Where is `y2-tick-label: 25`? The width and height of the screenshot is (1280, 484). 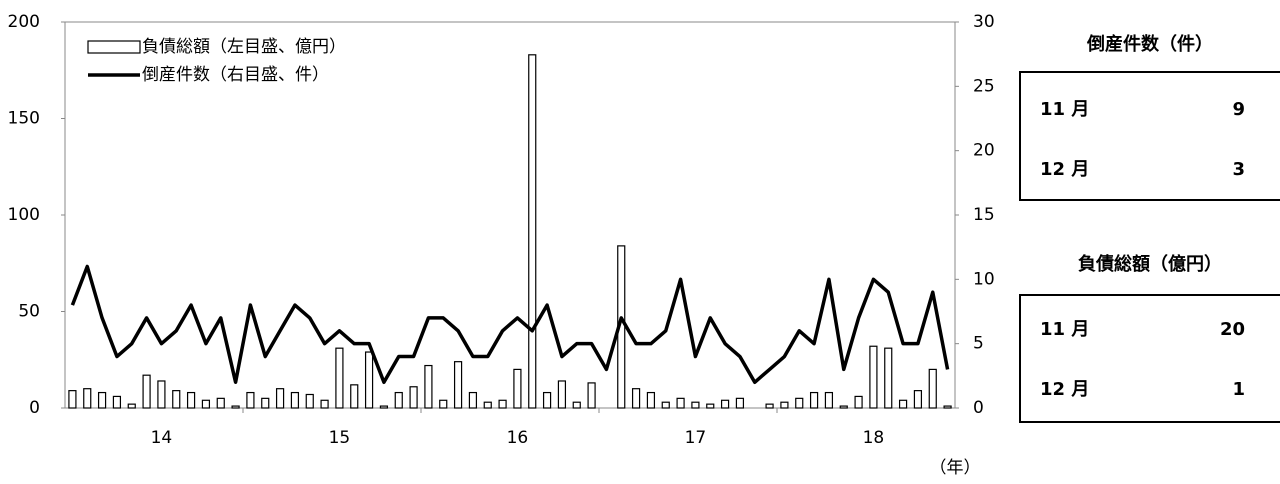
y2-tick-label: 25 is located at coordinates (984, 86).